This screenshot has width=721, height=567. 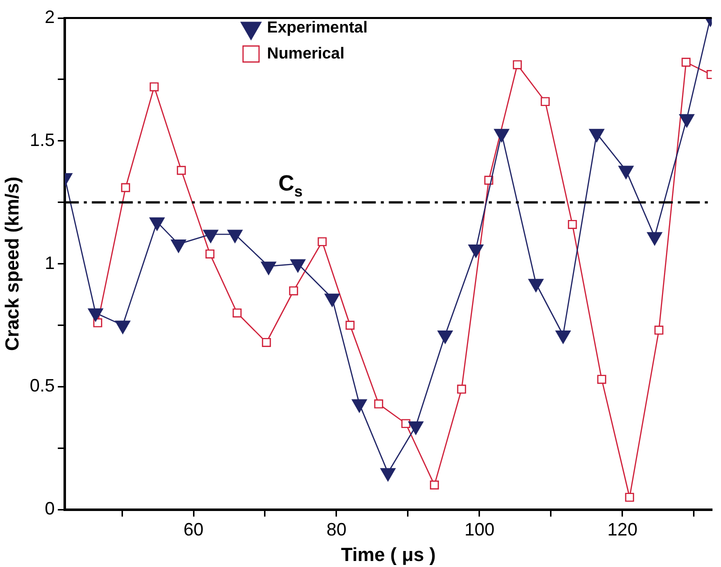 I want to click on y-tick-label: 0, so click(x=49, y=508).